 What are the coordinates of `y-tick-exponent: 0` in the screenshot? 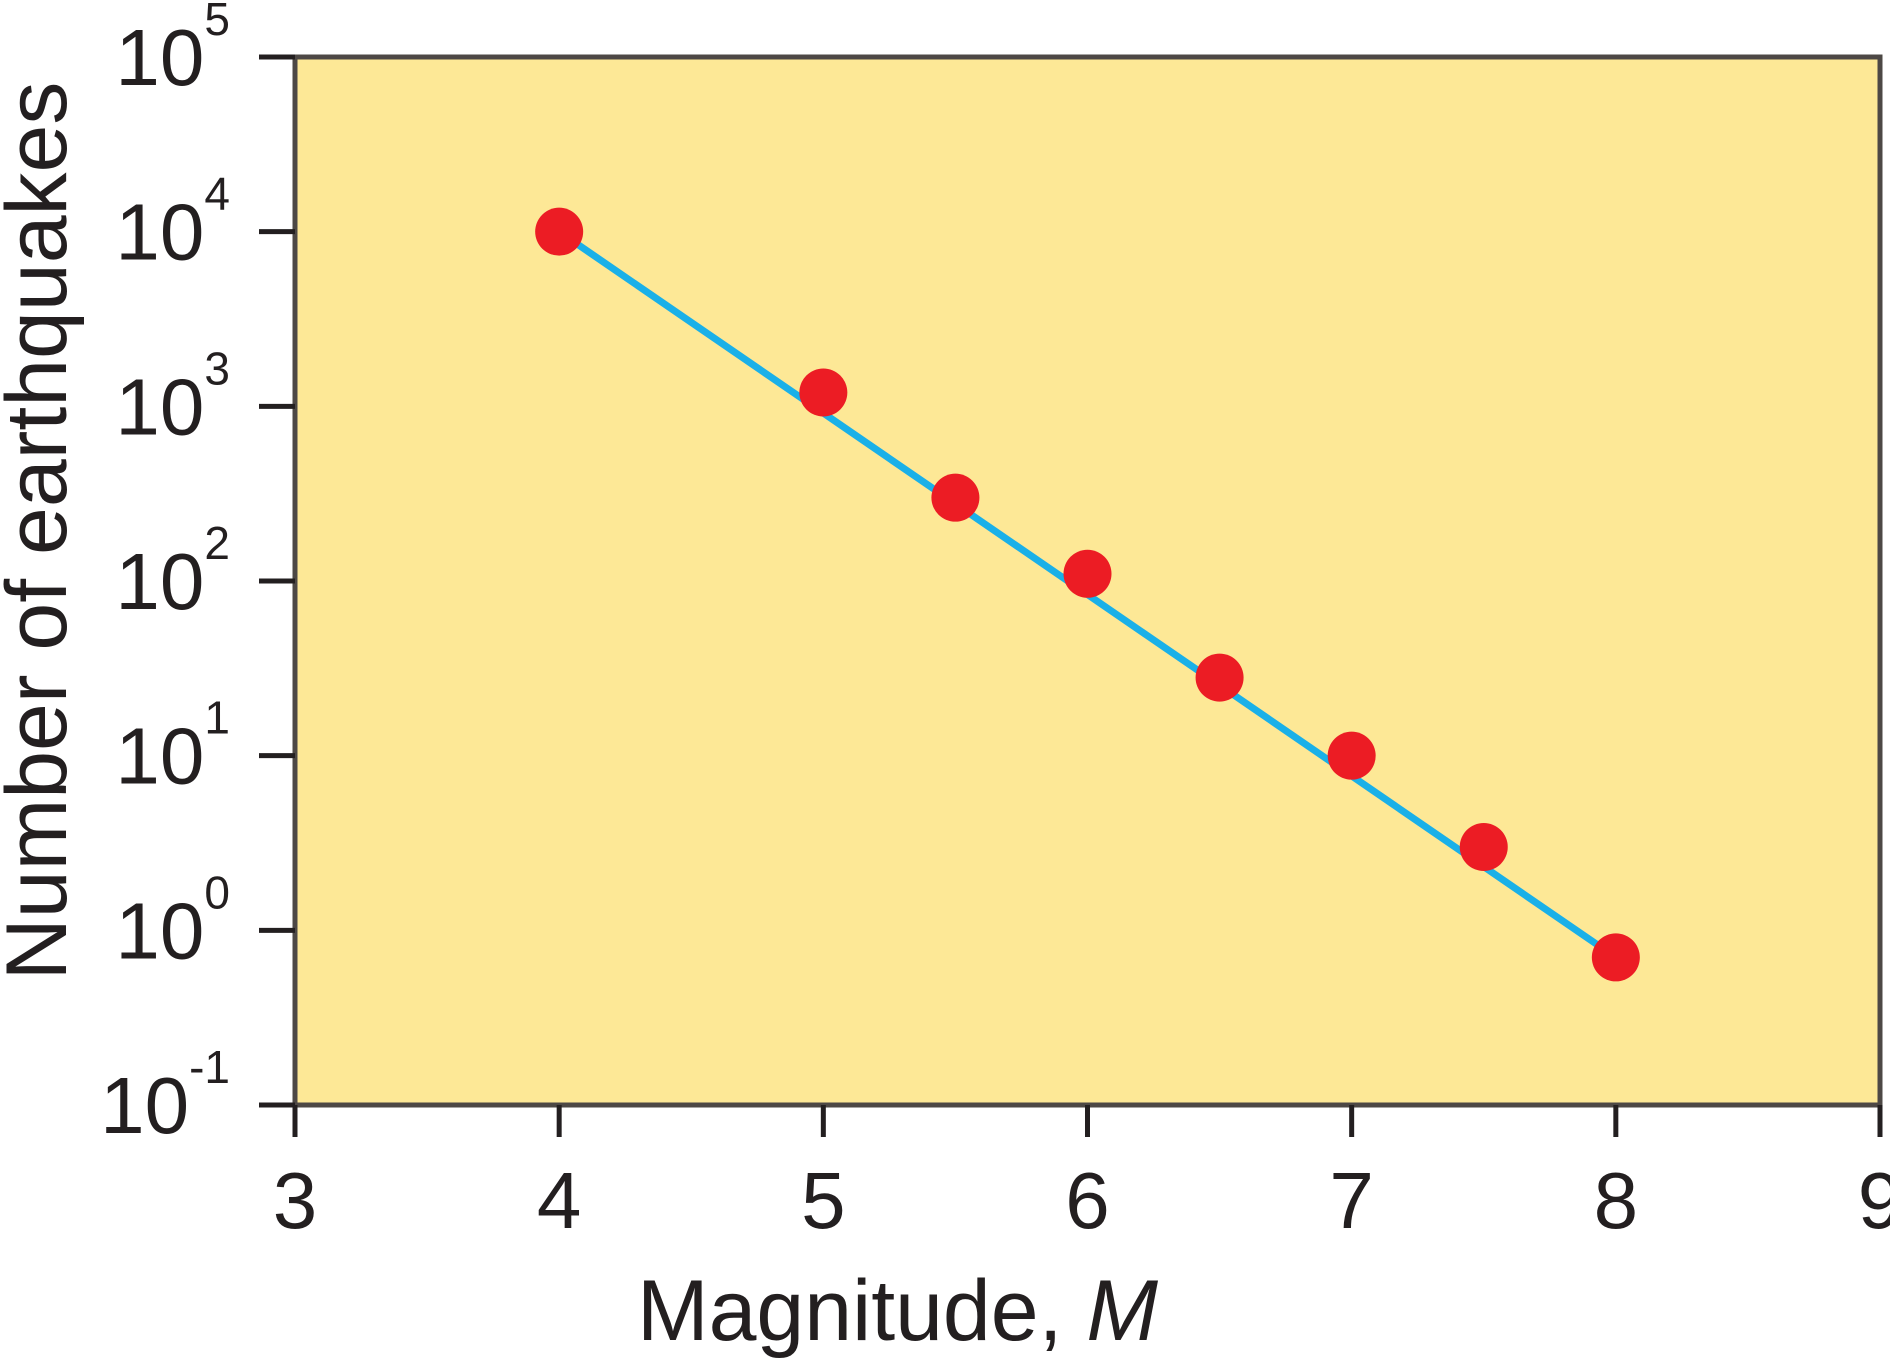 It's located at (217, 892).